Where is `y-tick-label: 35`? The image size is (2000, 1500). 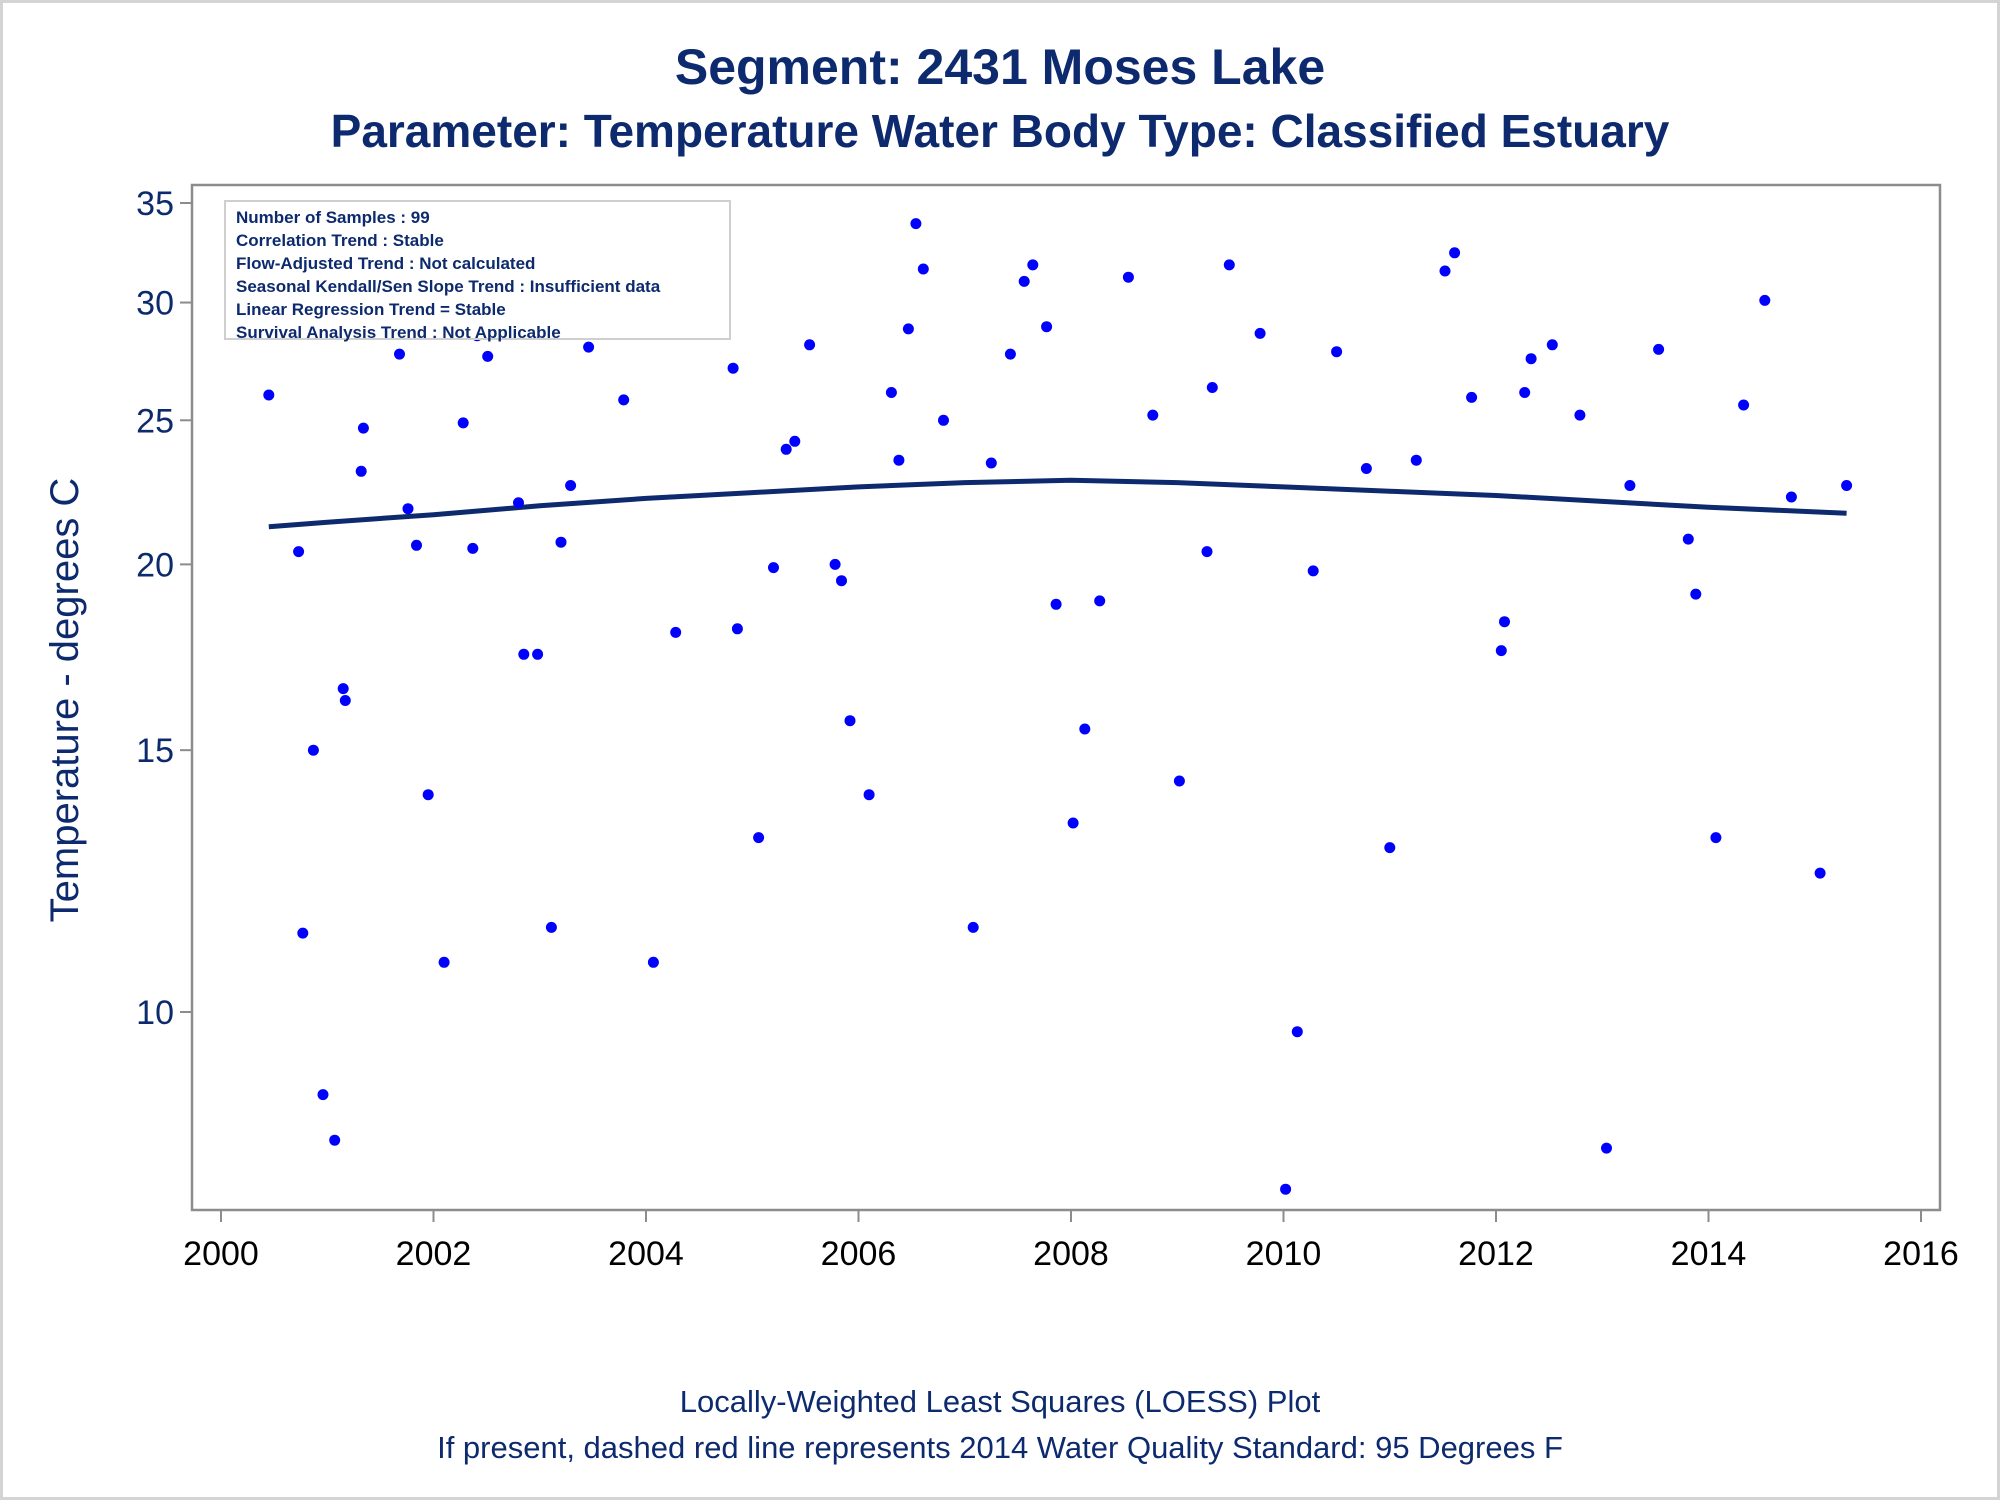 y-tick-label: 35 is located at coordinates (155, 204).